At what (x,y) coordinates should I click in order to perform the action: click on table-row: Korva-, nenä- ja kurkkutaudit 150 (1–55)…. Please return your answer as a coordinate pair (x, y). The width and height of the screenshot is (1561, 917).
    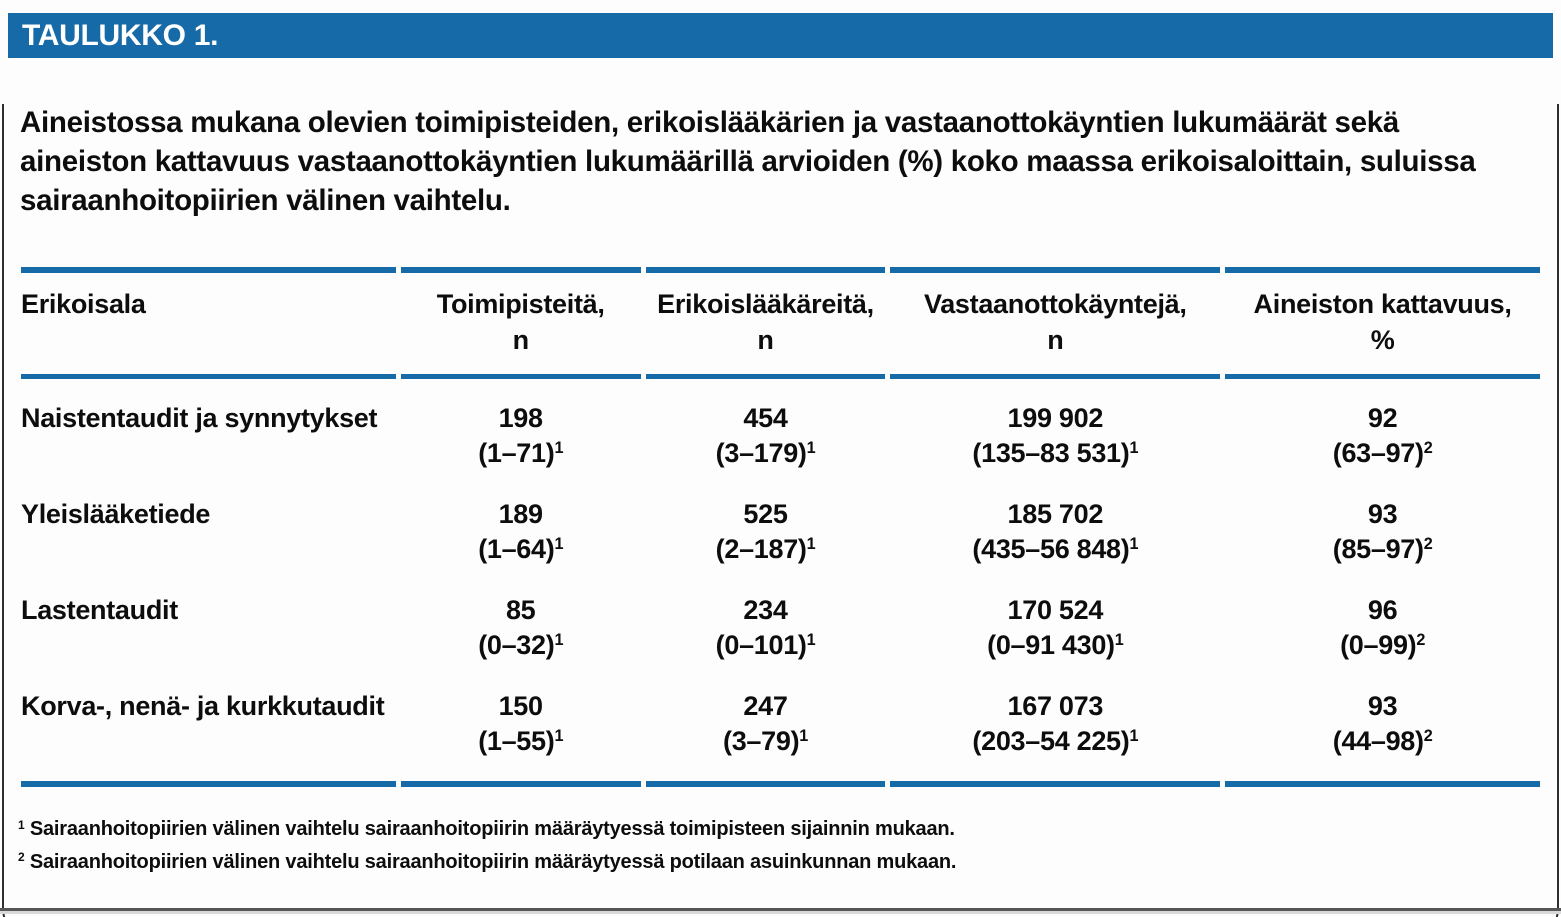
    Looking at the image, I should click on (780, 727).